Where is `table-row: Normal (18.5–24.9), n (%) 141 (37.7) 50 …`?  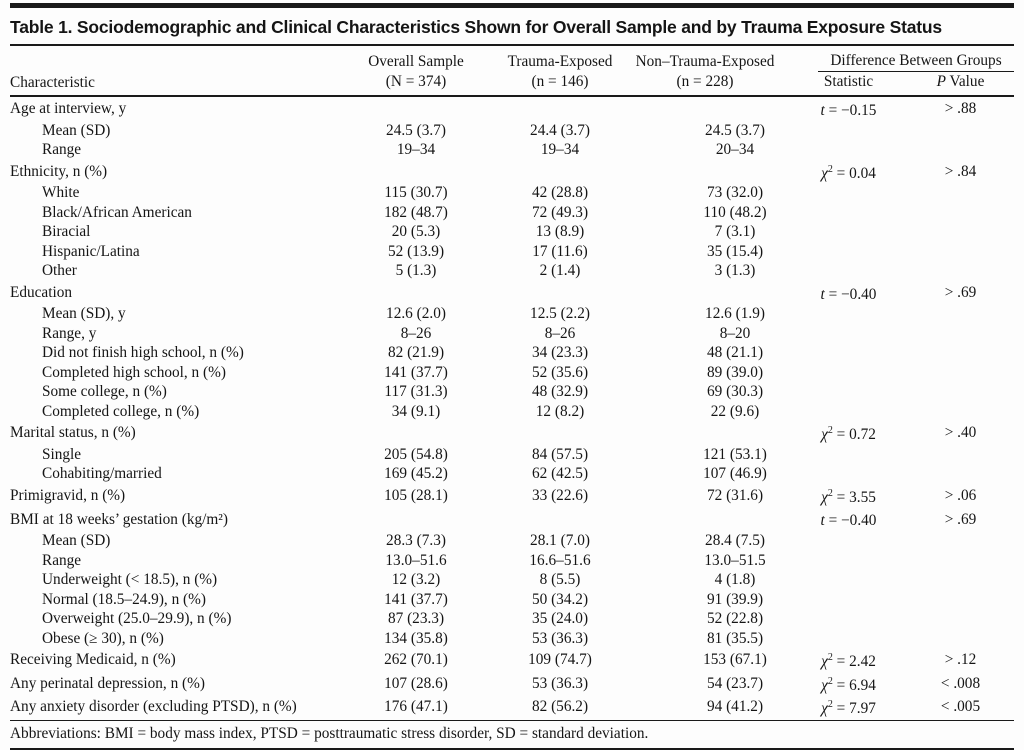
table-row: Normal (18.5–24.9), n (%) 141 (37.7) 50 … is located at coordinates (512, 600).